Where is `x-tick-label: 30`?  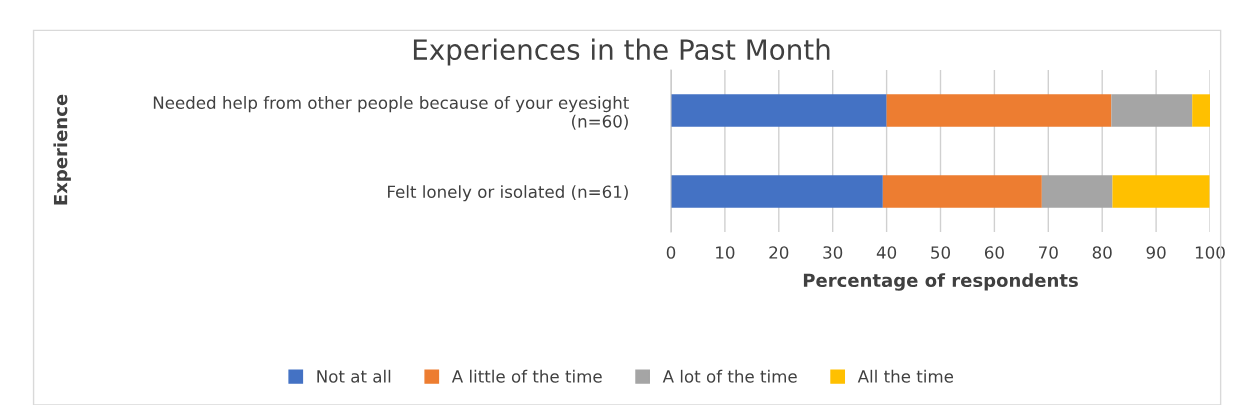
x-tick-label: 30 is located at coordinates (833, 252).